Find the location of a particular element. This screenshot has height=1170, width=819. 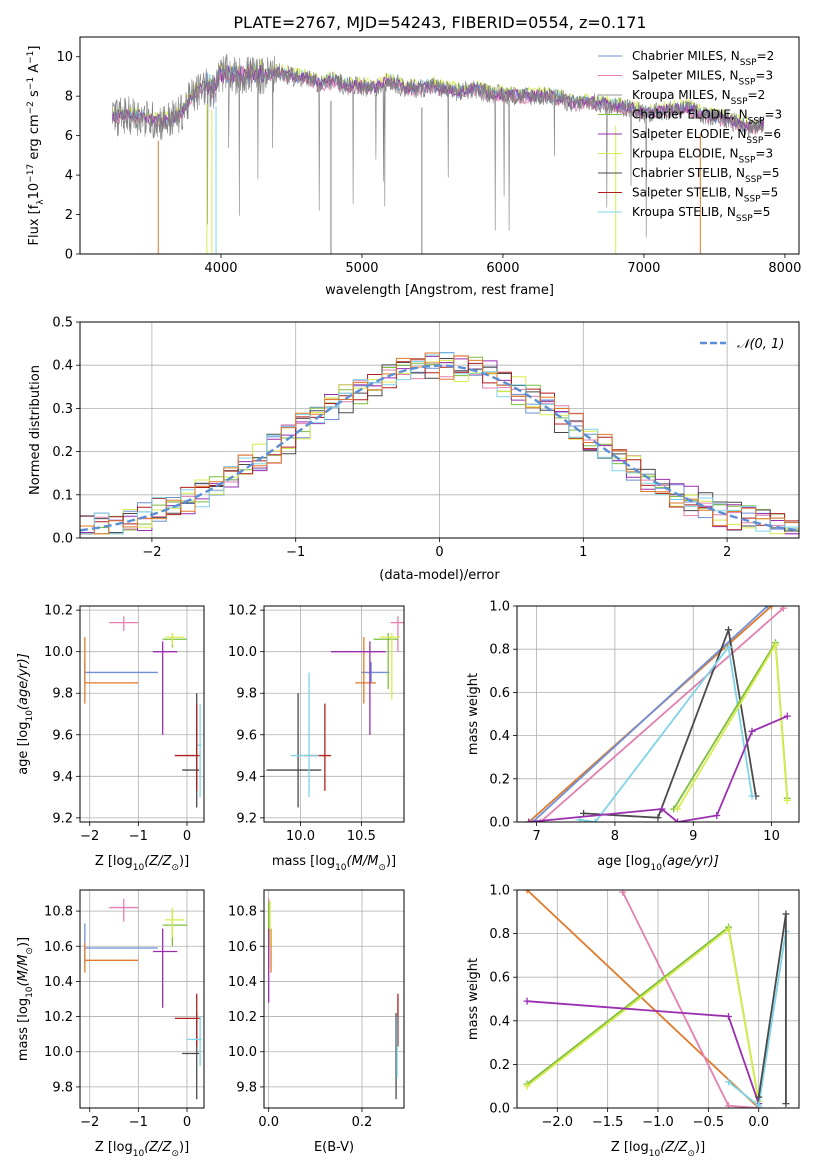

x-tick-label: −2 is located at coordinates (89, 1122).